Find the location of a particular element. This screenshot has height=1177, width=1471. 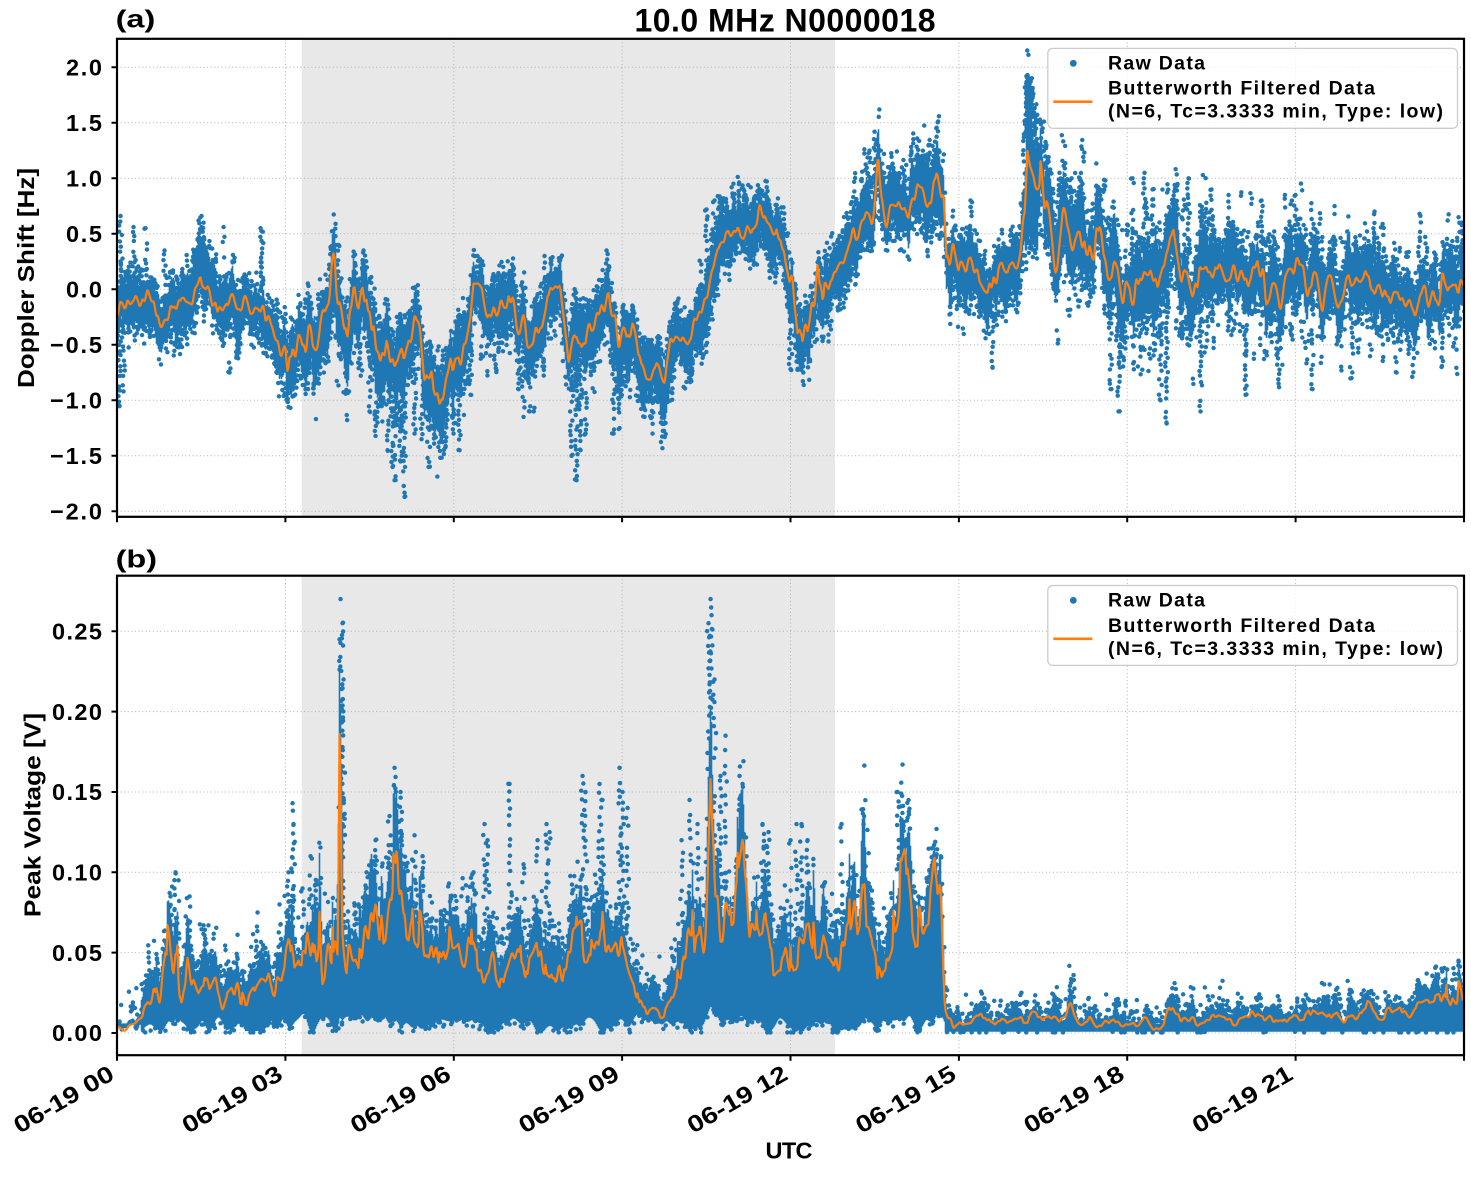

svg-text: −2.0 is located at coordinates (76, 512).